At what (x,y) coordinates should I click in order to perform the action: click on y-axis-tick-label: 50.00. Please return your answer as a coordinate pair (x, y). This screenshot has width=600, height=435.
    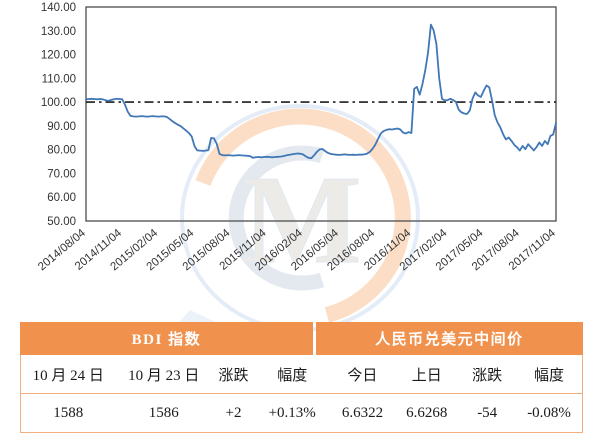
    Looking at the image, I should click on (61, 222).